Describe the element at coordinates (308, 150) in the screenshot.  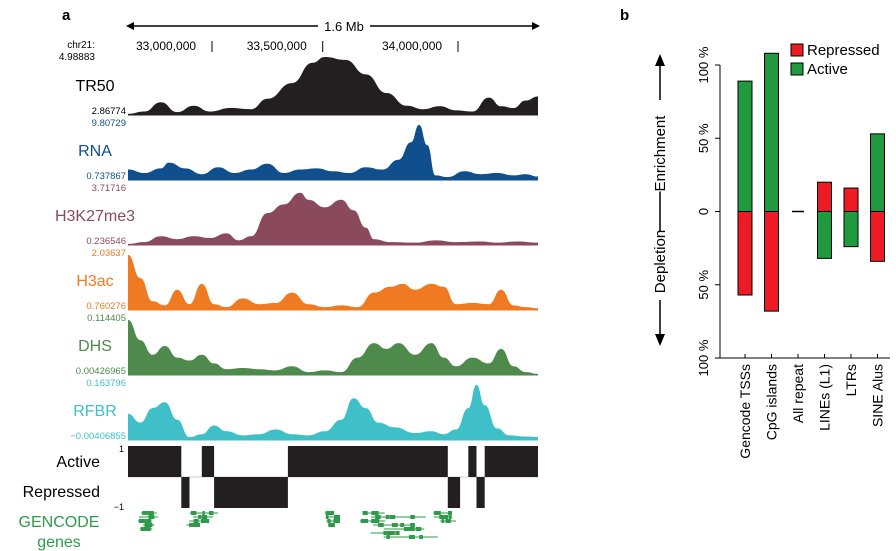
I see `track-rna: RNA 0.737867 9.80729` at that location.